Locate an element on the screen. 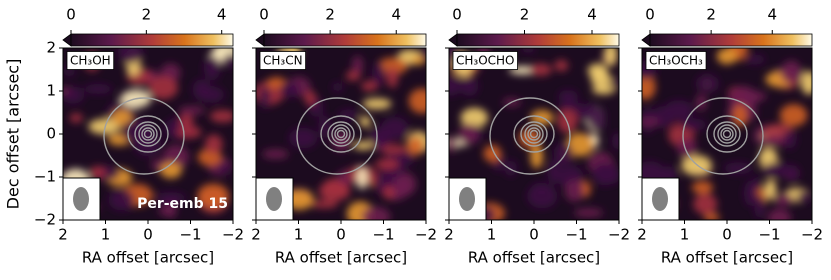 Image resolution: width=831 pixels, height=280 pixels. y-tick-label: −2 is located at coordinates (45, 220).